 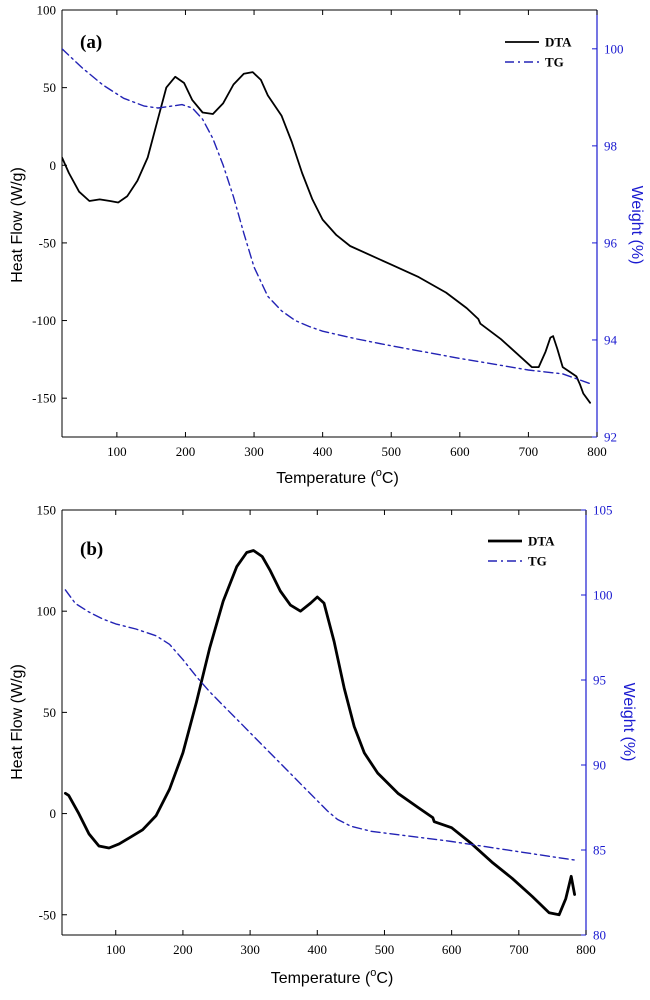 What do you see at coordinates (599, 935) in the screenshot?
I see `y-right-tick-label: 80` at bounding box center [599, 935].